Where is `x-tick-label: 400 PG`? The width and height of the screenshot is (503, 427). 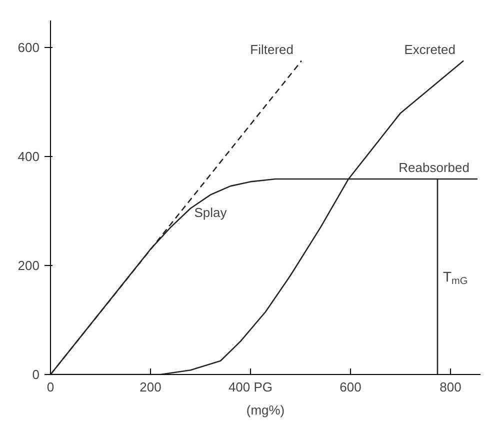
x-tick-label: 400 PG is located at coordinates (250, 387).